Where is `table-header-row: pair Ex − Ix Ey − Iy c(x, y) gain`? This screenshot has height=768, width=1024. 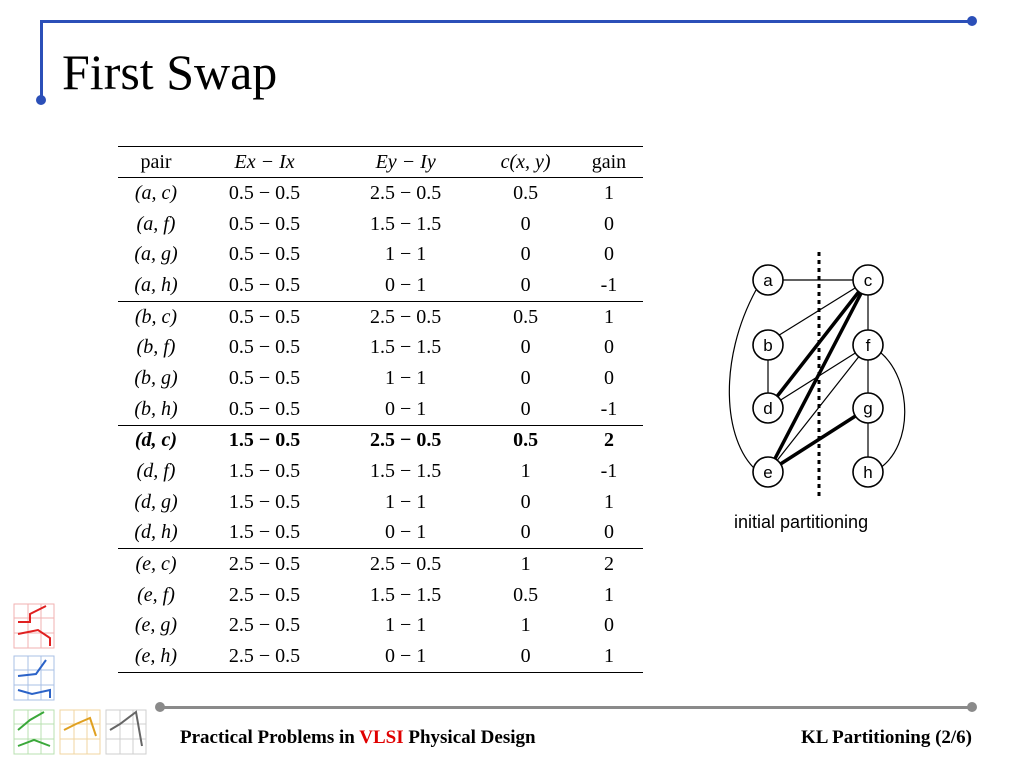 table-header-row: pair Ex − Ix Ey − Iy c(x, y) gain is located at coordinates (380, 162).